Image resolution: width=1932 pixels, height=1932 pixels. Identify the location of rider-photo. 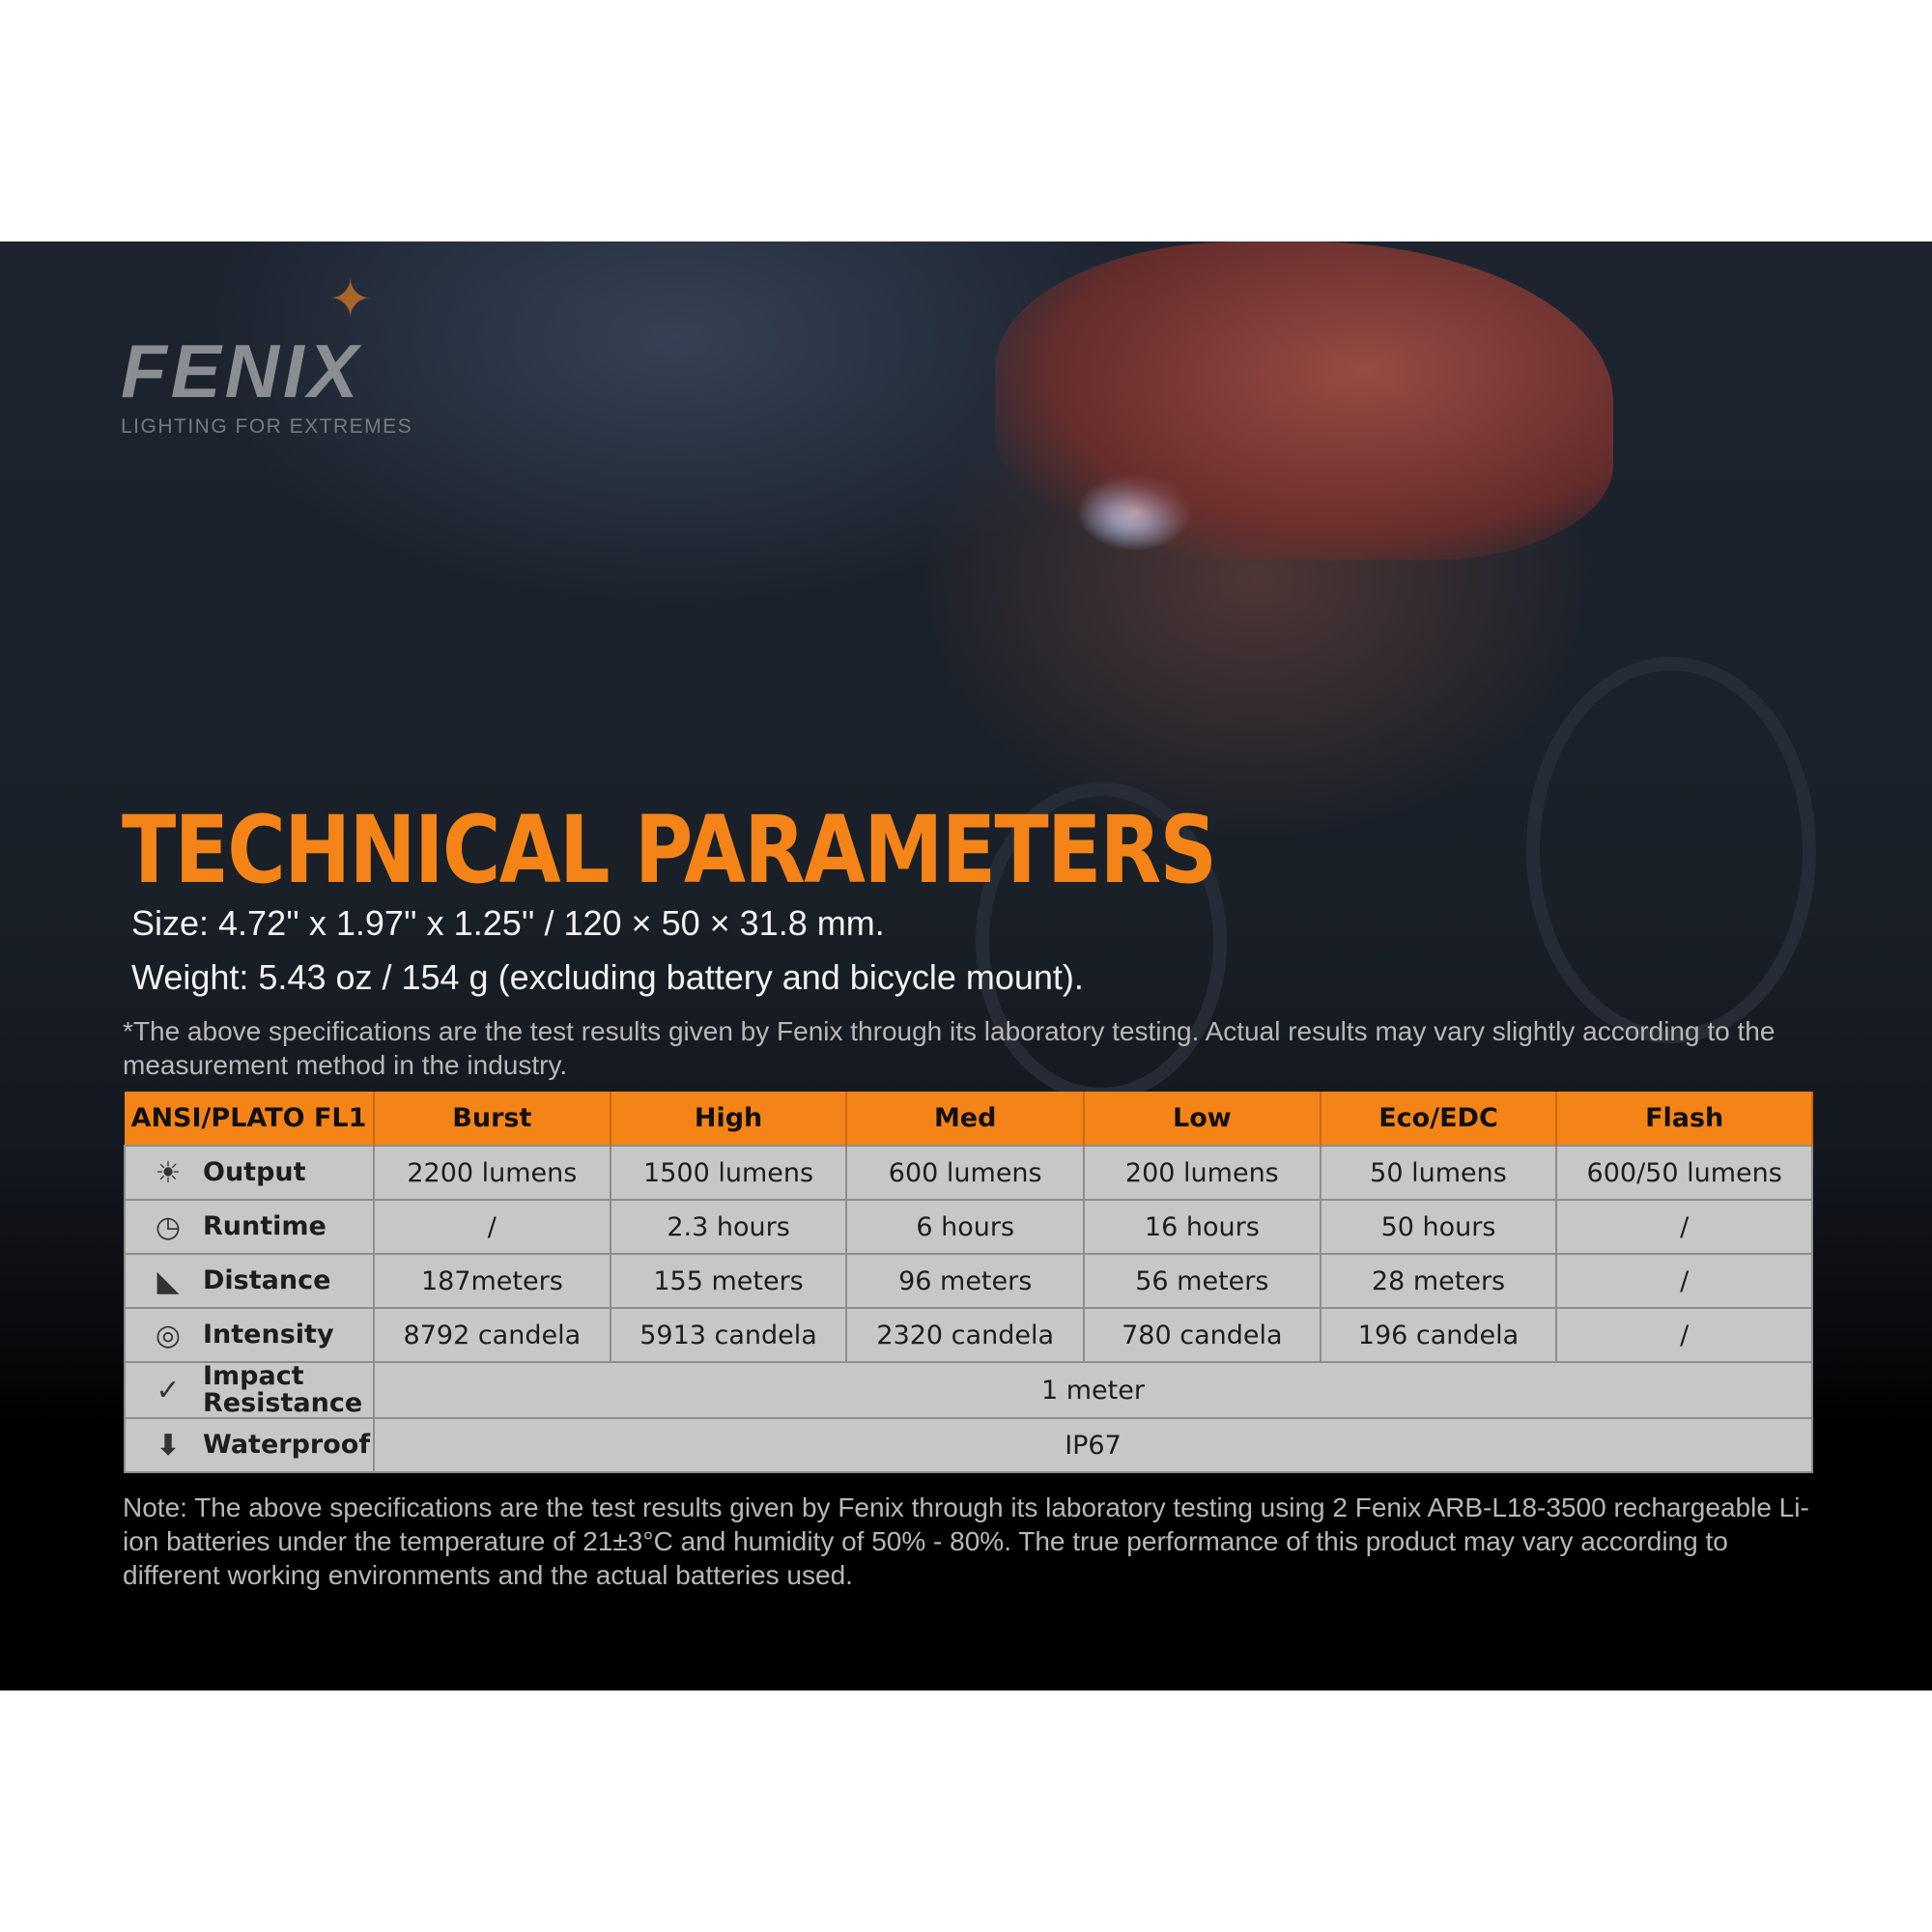
(1304, 401).